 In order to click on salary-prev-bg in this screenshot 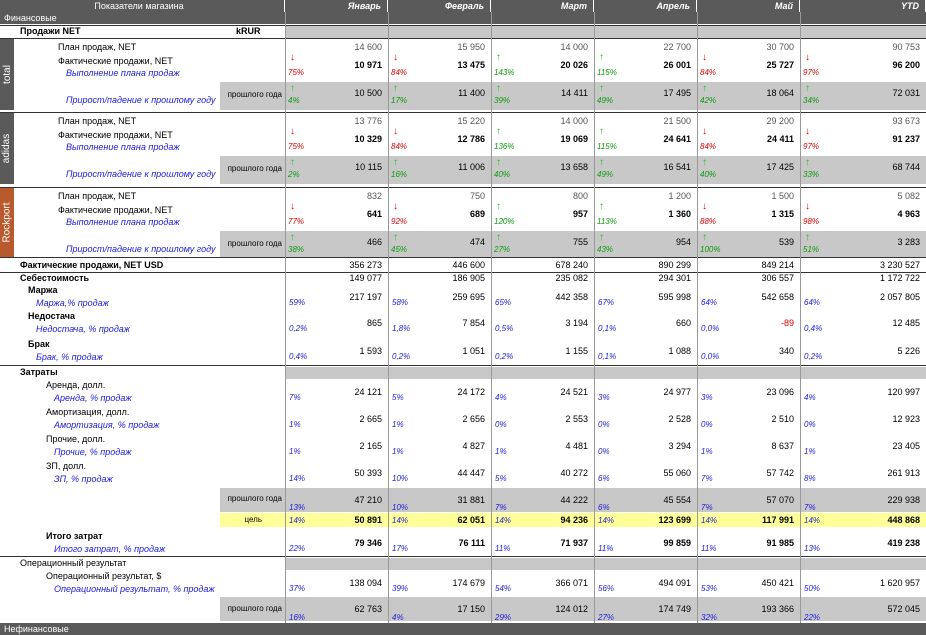, I will do `click(573, 500)`.